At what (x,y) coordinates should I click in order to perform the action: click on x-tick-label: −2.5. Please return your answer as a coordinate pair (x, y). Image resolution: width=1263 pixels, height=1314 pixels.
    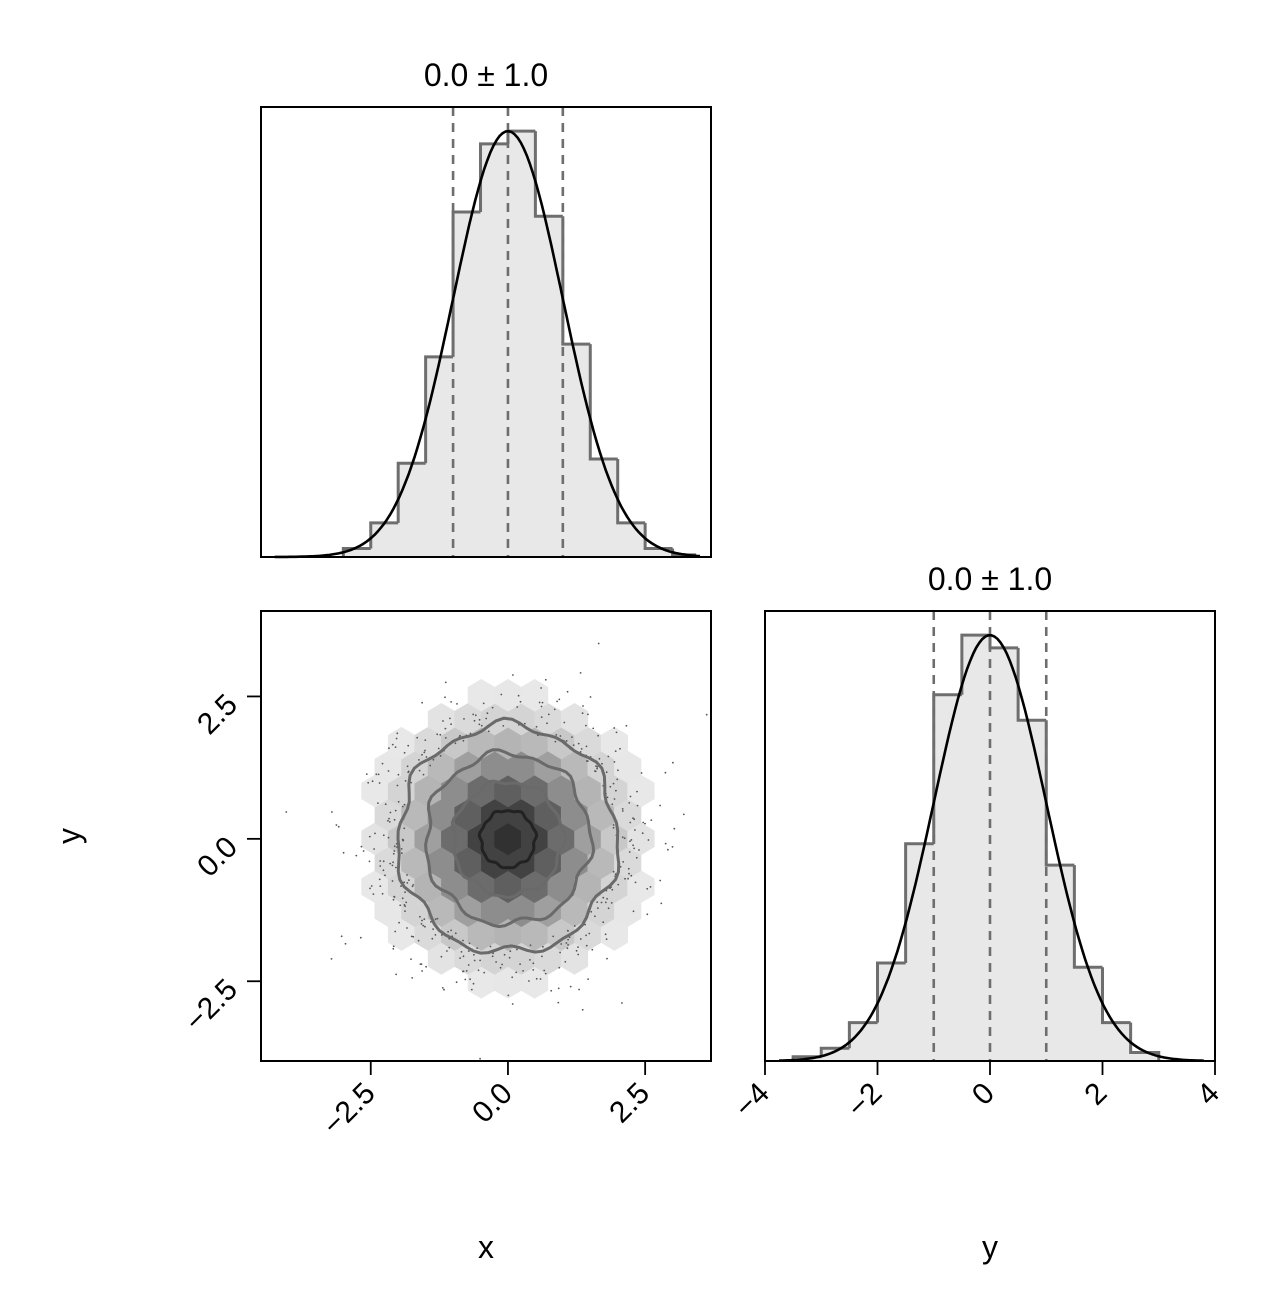
    Looking at the image, I should click on (348, 1109).